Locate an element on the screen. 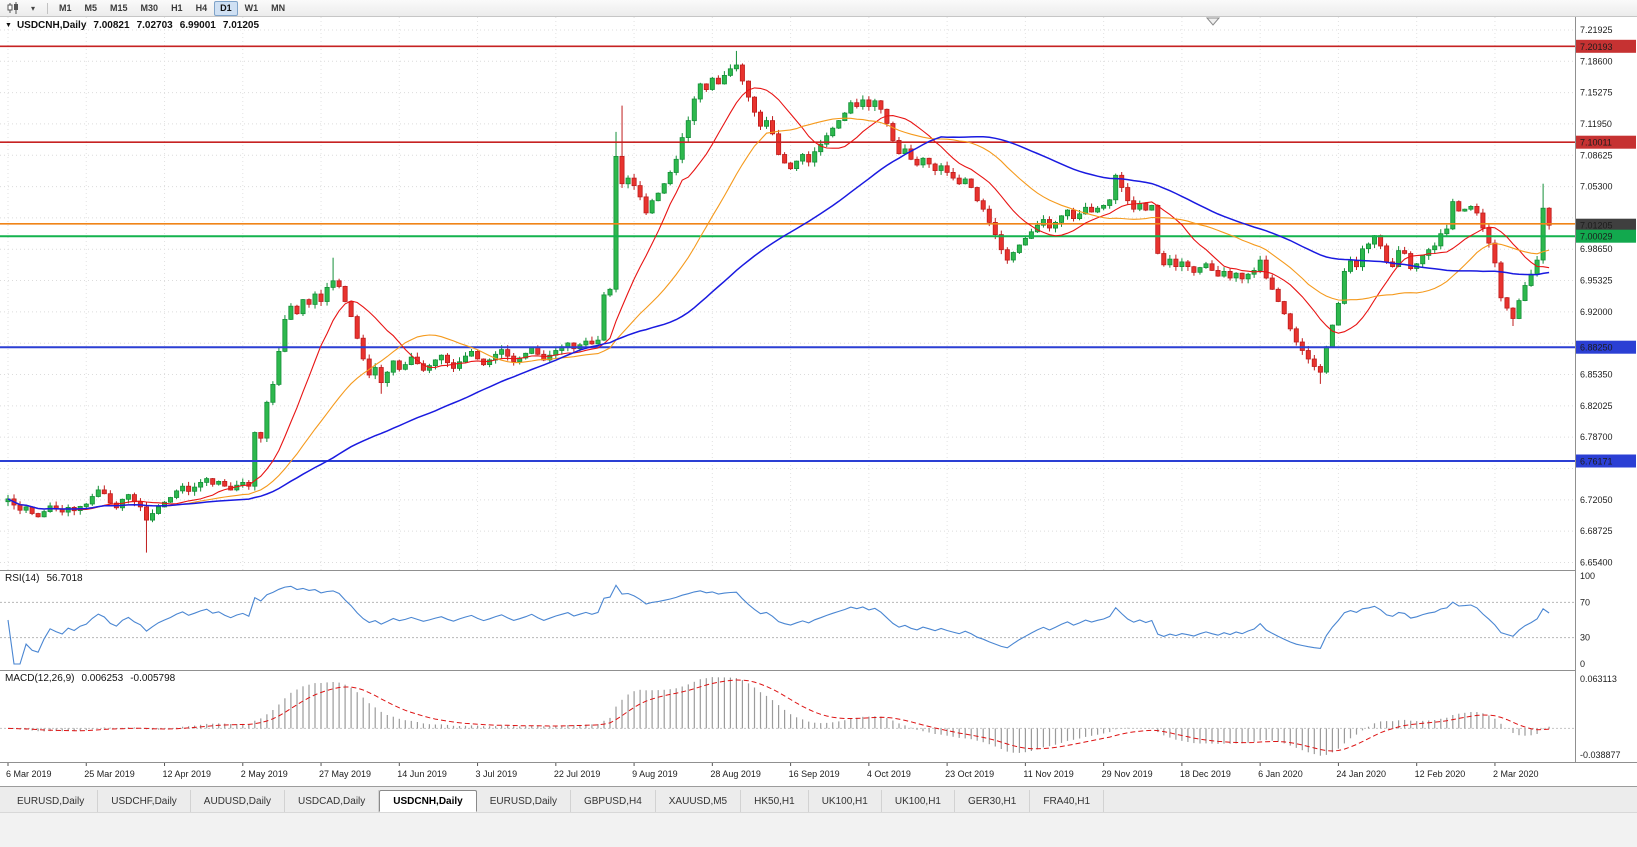 This screenshot has height=847, width=1637. svg-text: 0.063113 is located at coordinates (1598, 679).